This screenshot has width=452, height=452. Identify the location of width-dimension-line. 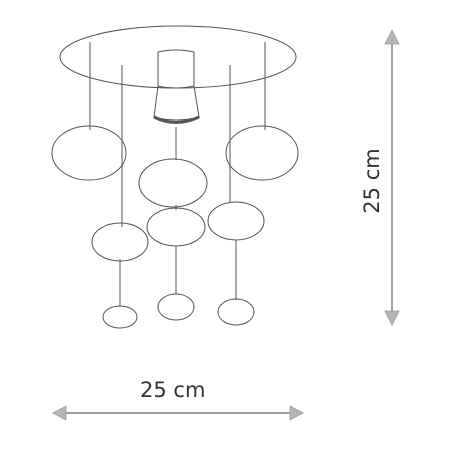
(178, 413).